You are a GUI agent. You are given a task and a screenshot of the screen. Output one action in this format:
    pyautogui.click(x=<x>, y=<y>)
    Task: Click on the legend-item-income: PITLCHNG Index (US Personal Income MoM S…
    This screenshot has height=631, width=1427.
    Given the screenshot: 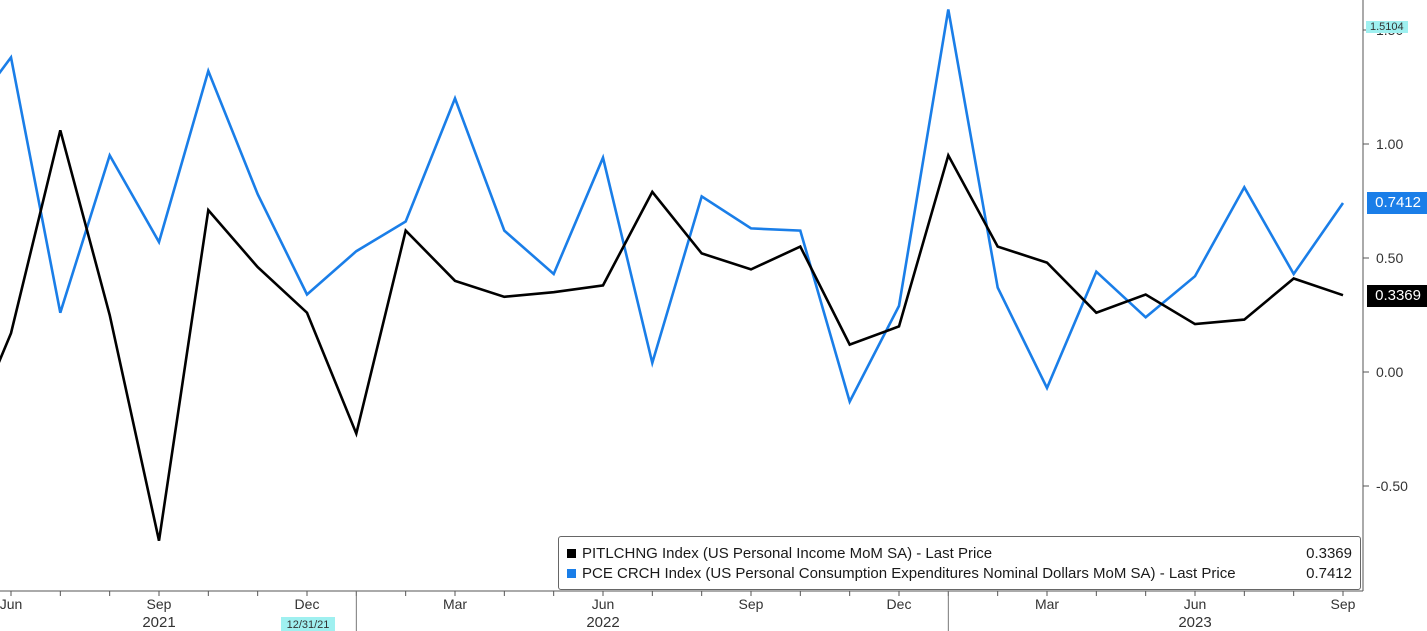 What is the action you would take?
    pyautogui.click(x=959, y=553)
    